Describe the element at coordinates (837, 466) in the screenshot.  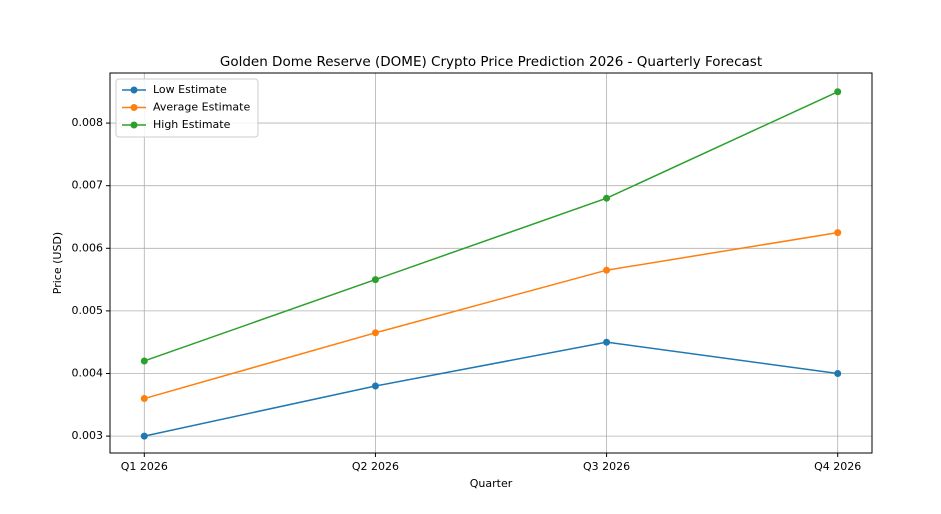
I see `x-tick-label: Q4 2026` at that location.